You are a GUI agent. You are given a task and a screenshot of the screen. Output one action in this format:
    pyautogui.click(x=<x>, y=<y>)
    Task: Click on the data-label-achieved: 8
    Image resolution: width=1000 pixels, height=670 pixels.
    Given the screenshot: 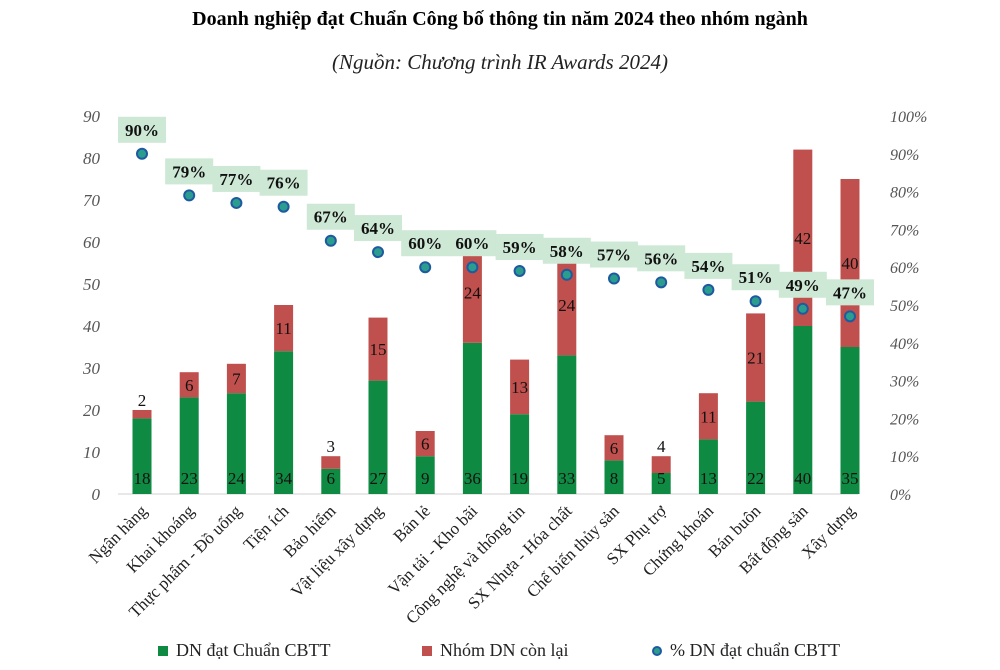 What is the action you would take?
    pyautogui.click(x=614, y=478)
    